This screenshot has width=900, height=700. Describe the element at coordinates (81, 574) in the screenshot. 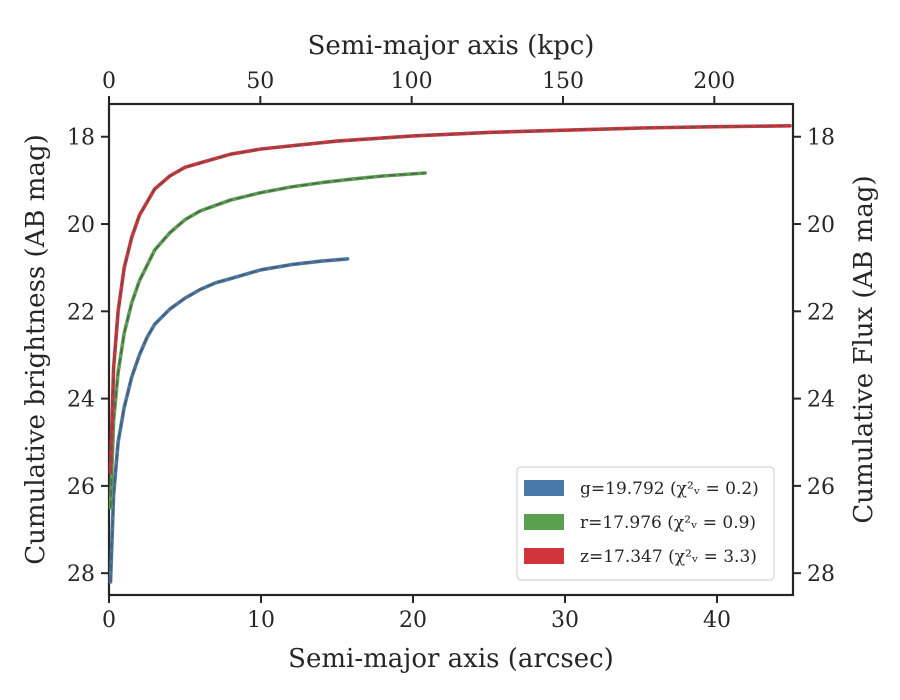

I see `y-tick-label: 28` at that location.